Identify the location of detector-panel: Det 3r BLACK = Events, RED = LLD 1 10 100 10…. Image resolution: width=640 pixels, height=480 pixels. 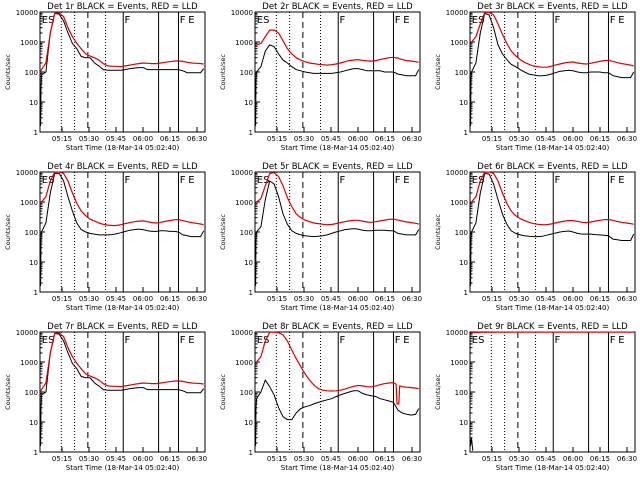
(535, 77).